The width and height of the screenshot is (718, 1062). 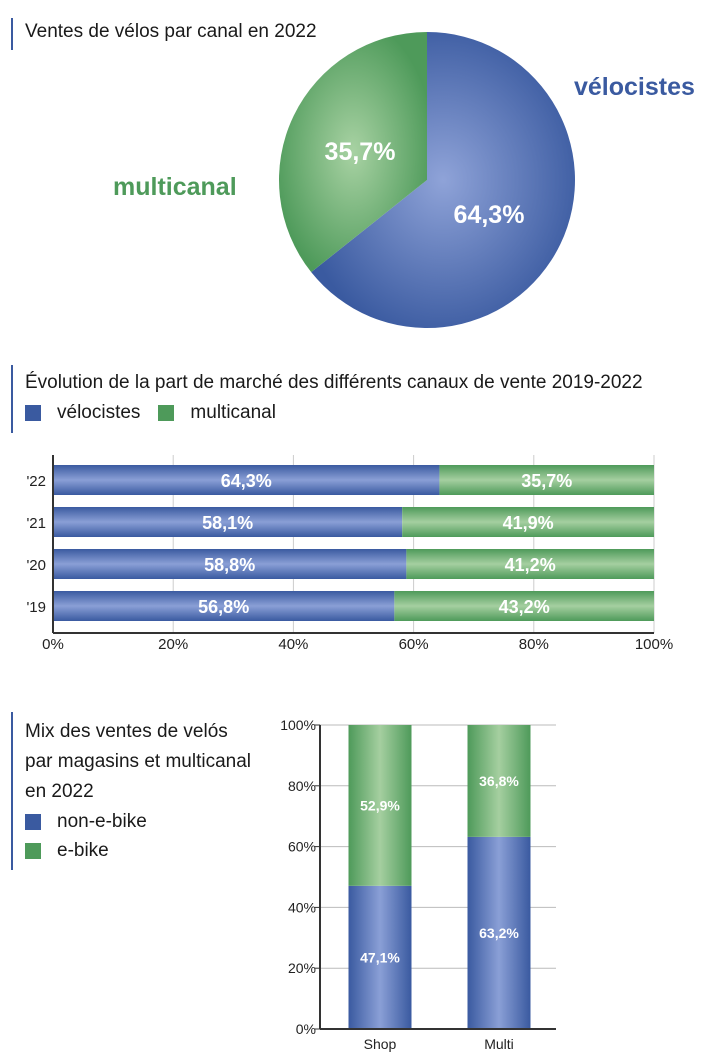 I want to click on hbar-tick-label: 20%, so click(x=173, y=644).